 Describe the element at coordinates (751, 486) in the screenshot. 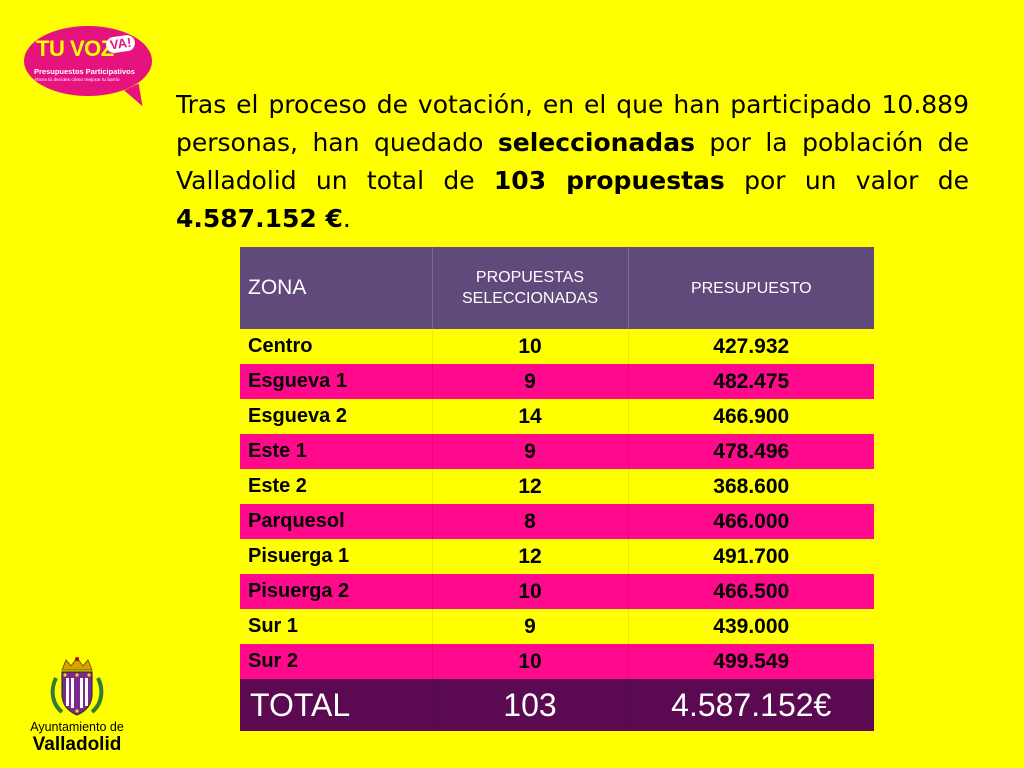

I see `cell-presupuesto: 368.600` at that location.